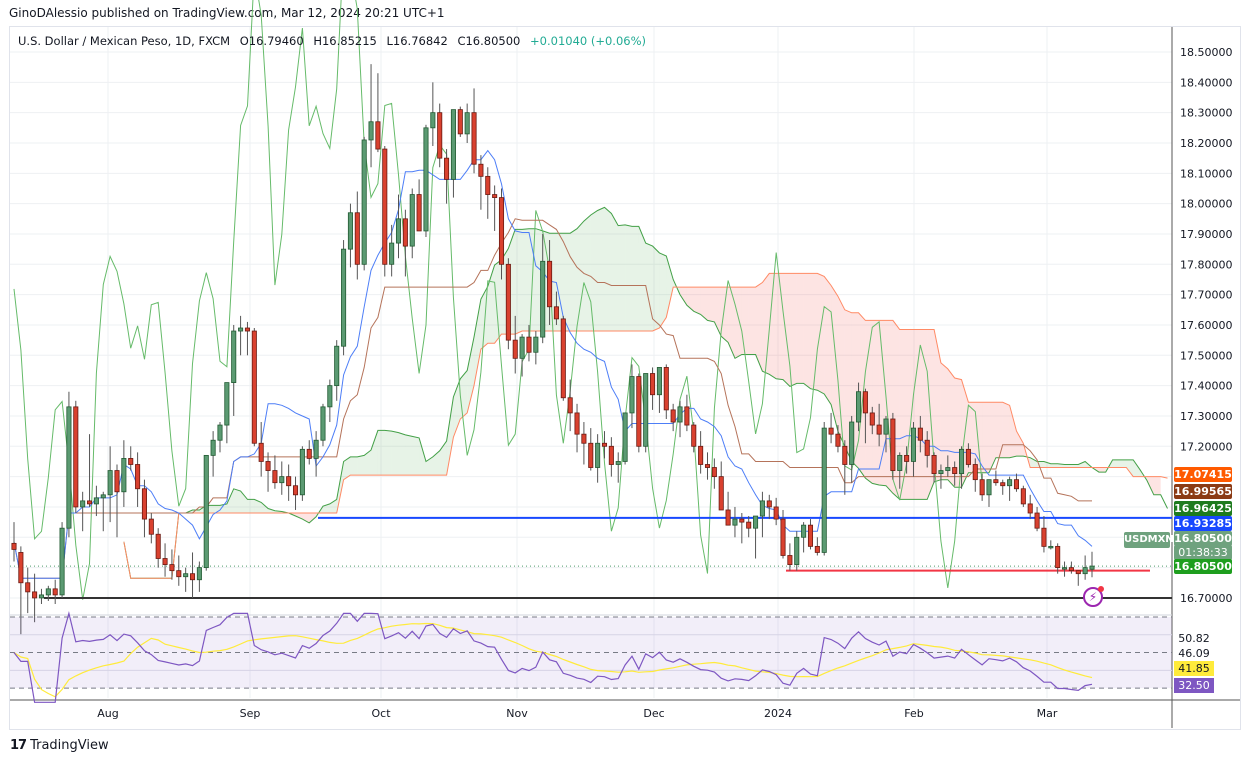 This screenshot has width=1245, height=763. I want to click on price-tick-label: 17.20000, so click(1206, 446).